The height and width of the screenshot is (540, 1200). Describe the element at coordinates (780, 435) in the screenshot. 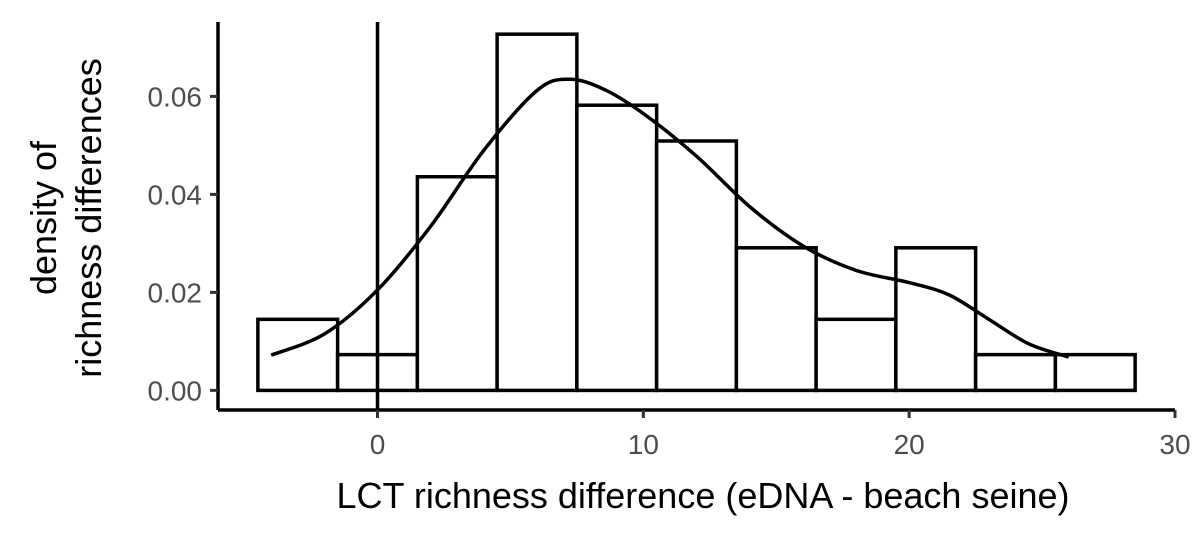

I see `x-axis-ticks: 0 10 20 30` at that location.